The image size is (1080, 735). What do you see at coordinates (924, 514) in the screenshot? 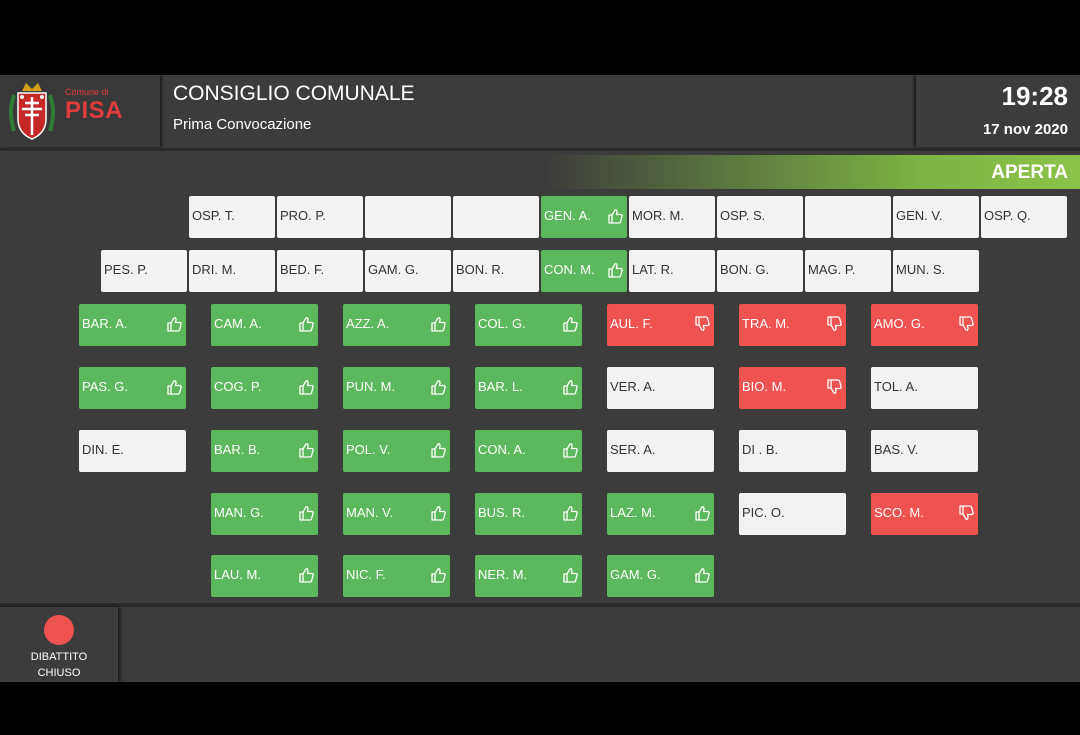
I see `seat-5-5: SCO. M.` at bounding box center [924, 514].